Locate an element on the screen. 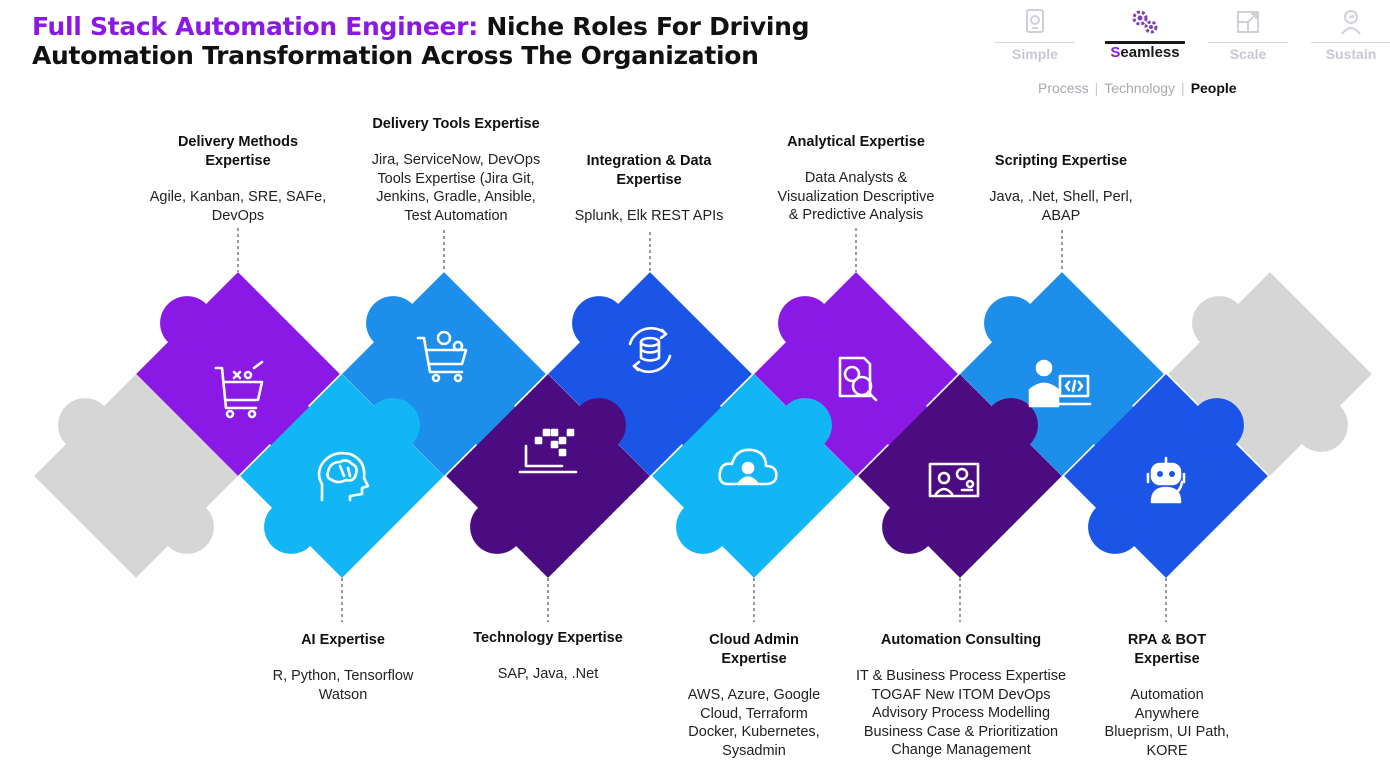 Image resolution: width=1390 pixels, height=776 pixels. role-ai: AI Expertise R, Python, Tensorflow Watson is located at coordinates (343, 667).